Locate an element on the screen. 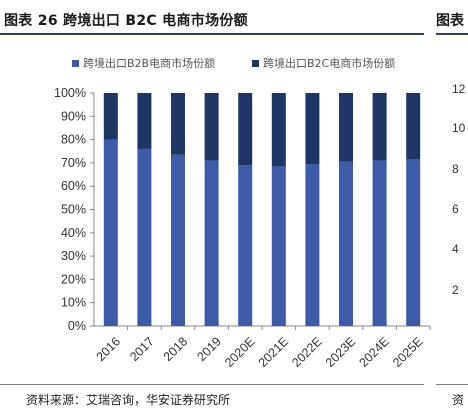 The height and width of the screenshot is (412, 468). y-tick-label: 70% is located at coordinates (73, 163).